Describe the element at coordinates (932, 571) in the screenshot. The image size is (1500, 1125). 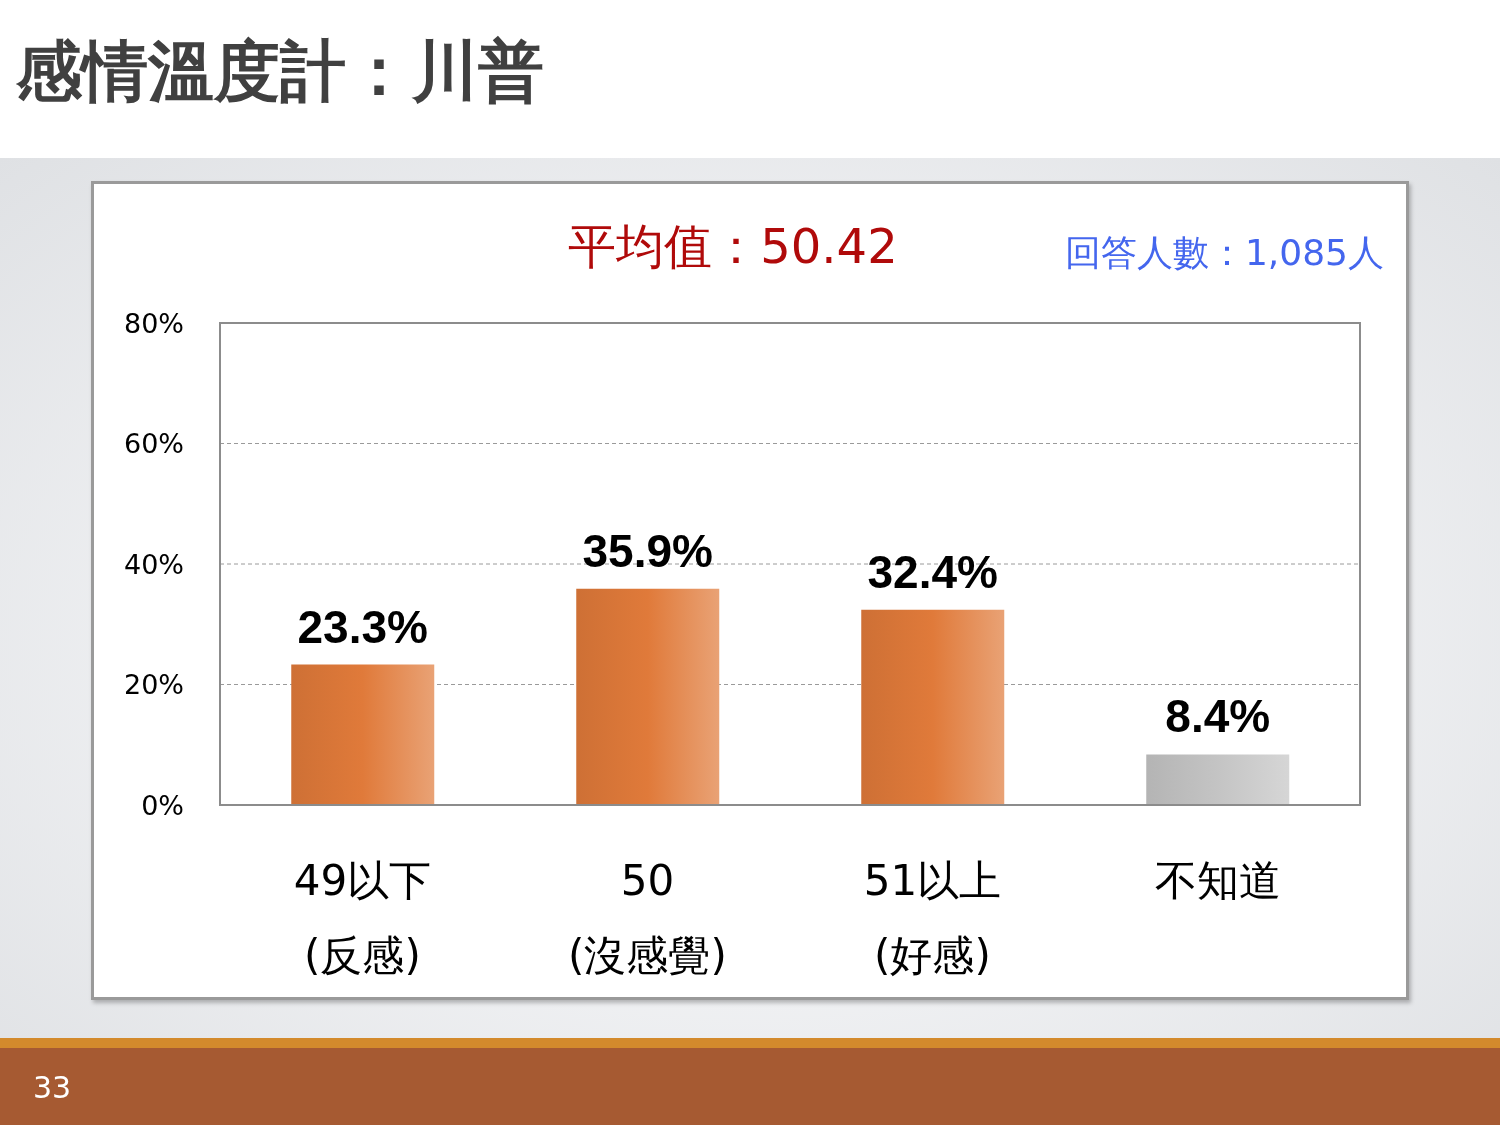
I see `data-label: 32.4%` at that location.